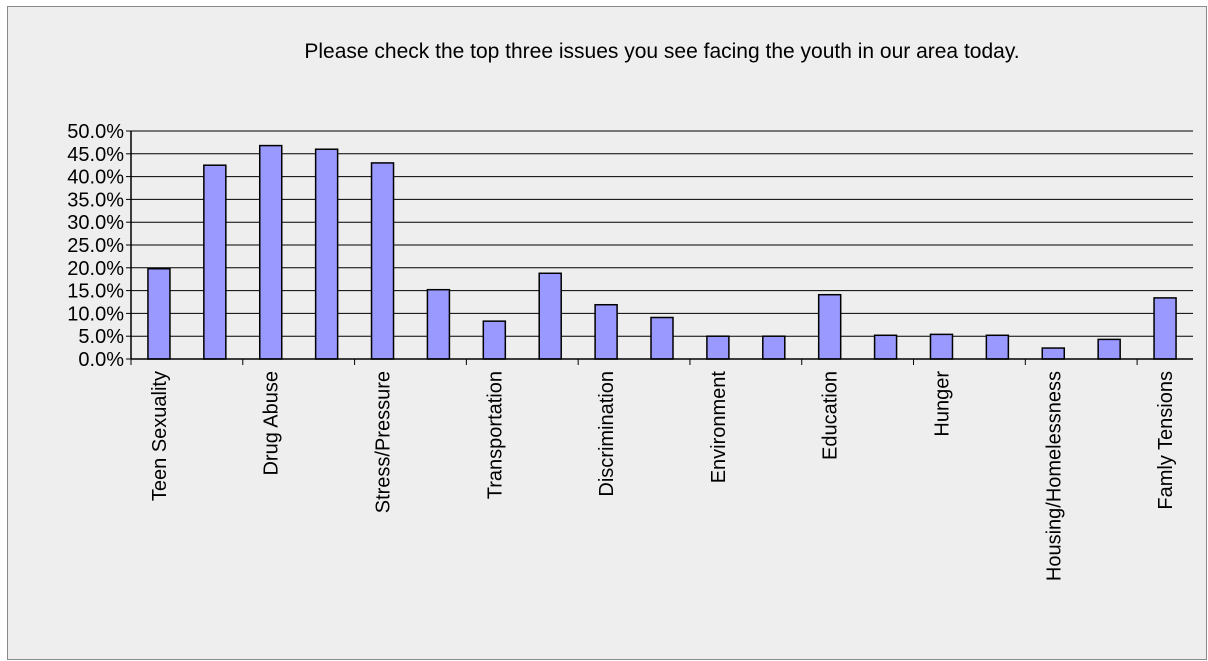  I want to click on y-tick-label: 50.0%, so click(95, 132).